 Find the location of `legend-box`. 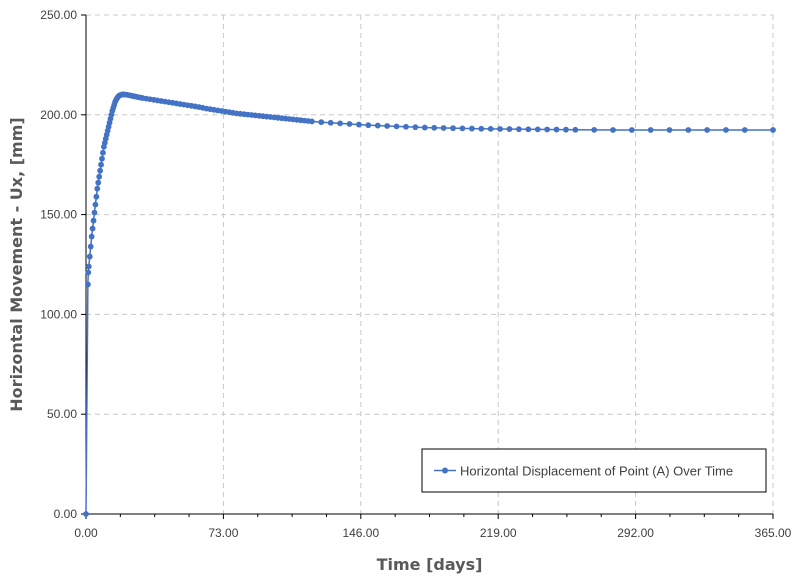

legend-box is located at coordinates (594, 470).